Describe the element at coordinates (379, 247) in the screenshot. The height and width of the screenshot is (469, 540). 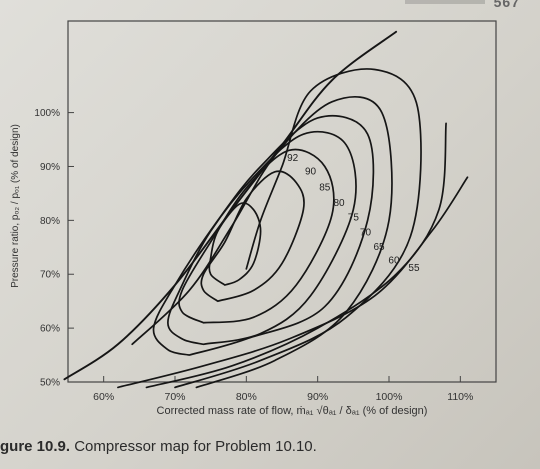
I see `speed-label-65: 65` at that location.